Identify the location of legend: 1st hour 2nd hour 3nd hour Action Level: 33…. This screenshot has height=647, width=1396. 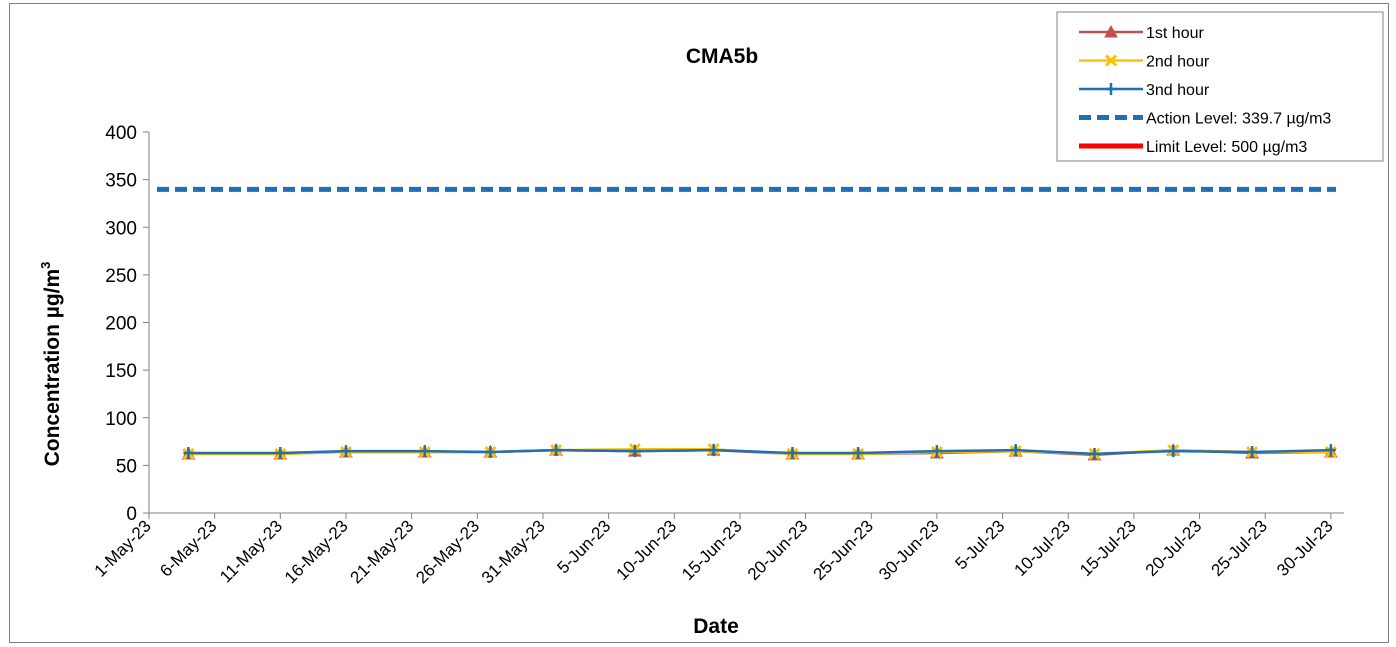
(1220, 86).